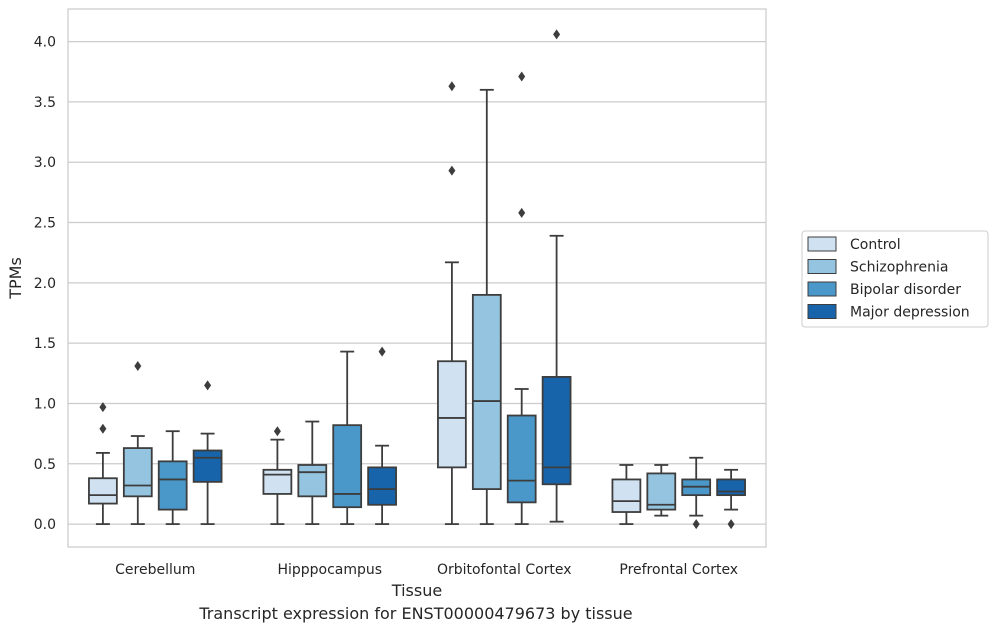 This screenshot has height=634, width=997. Describe the element at coordinates (155, 570) in the screenshot. I see `x-tick-label: Cerebellum` at that location.